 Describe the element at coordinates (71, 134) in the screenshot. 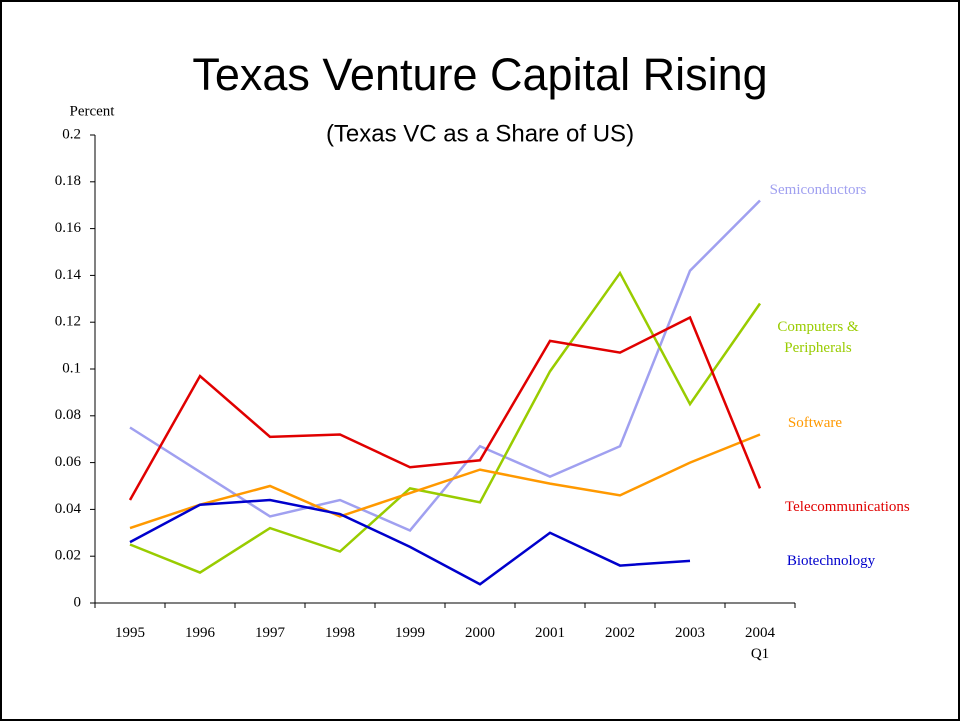

I see `y-tick-label: 0.2` at that location.